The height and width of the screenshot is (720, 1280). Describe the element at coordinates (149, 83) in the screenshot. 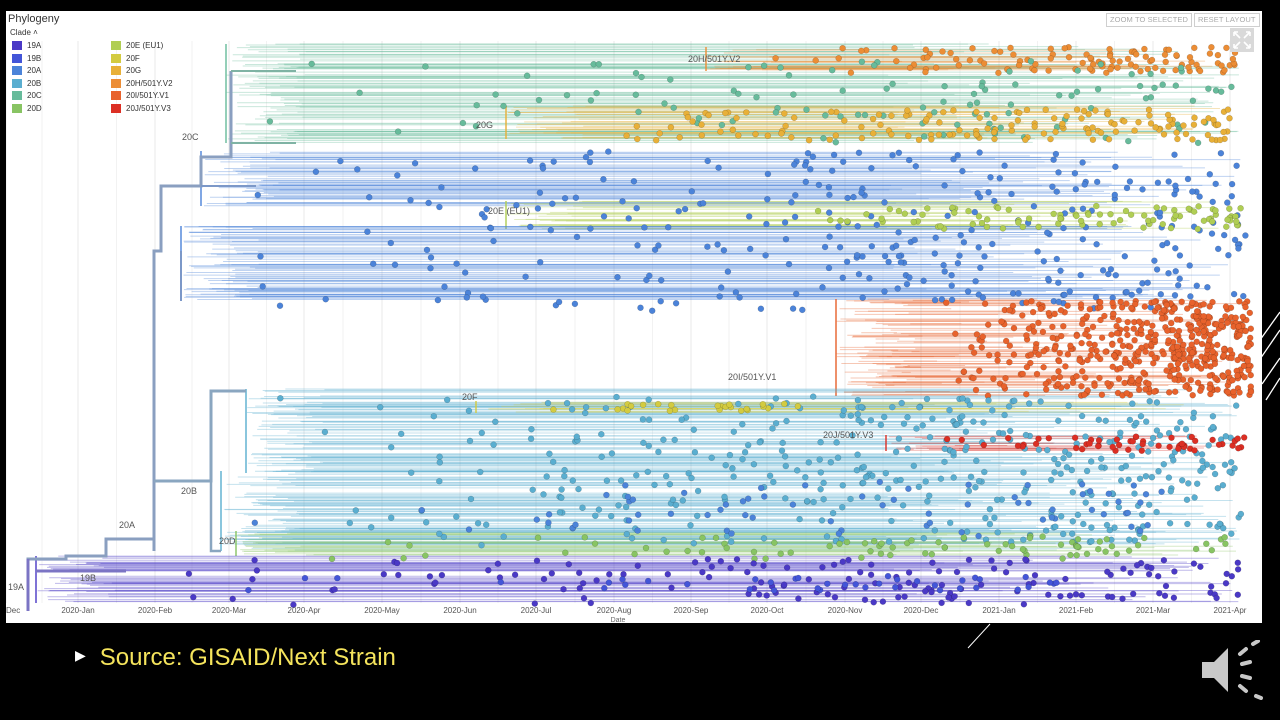

I see `legend-label: 20H/501Y.V2` at that location.